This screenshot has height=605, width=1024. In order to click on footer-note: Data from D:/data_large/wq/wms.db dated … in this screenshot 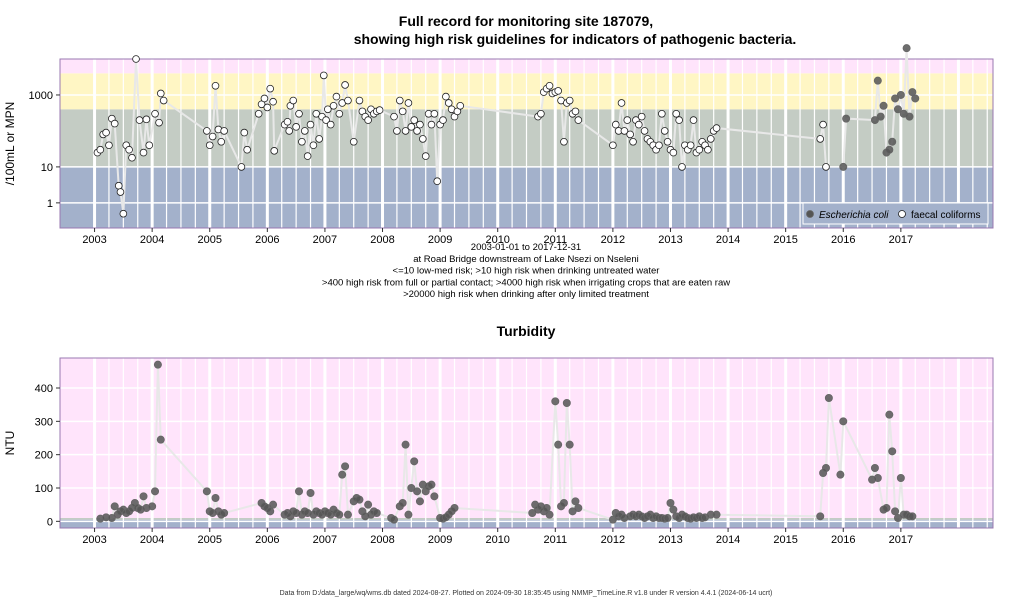, I will do `click(526, 593)`.